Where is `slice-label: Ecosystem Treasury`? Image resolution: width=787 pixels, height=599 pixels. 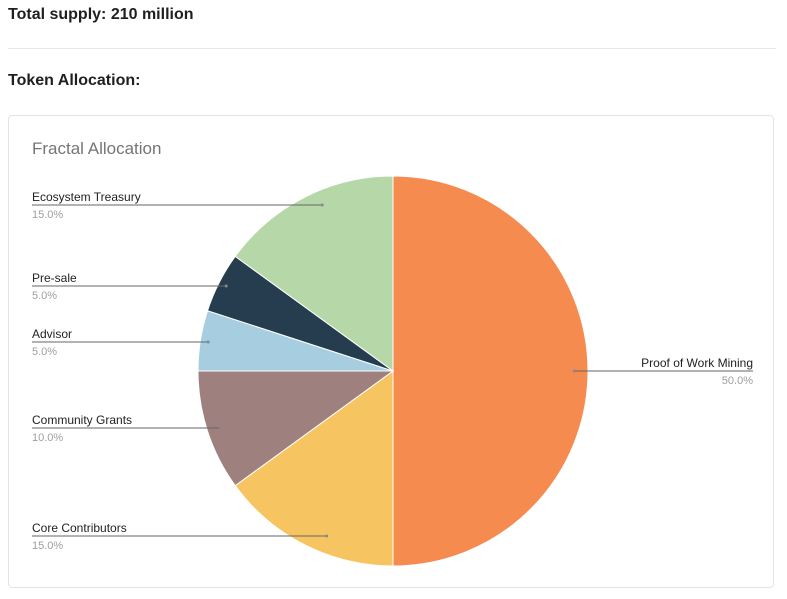
slice-label: Ecosystem Treasury is located at coordinates (86, 197).